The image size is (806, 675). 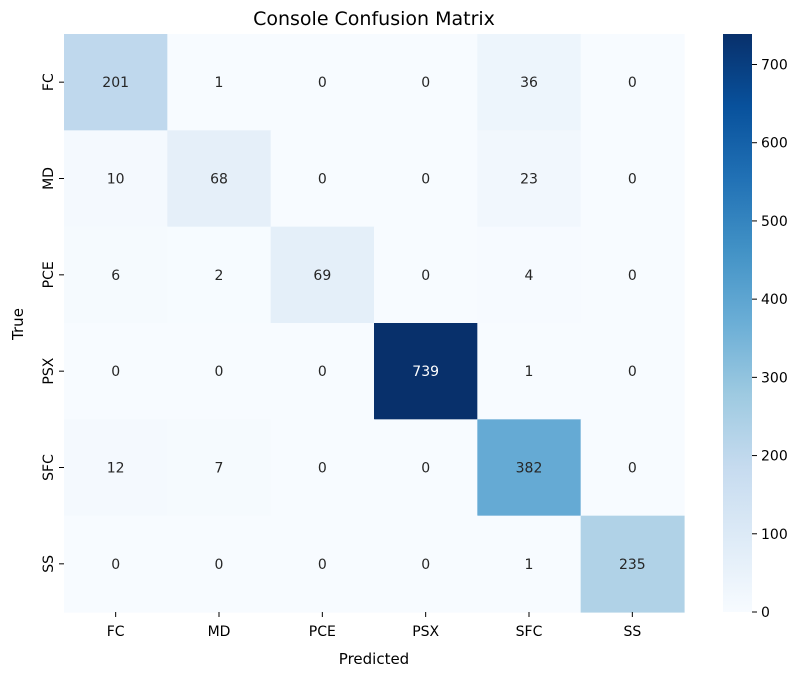 I want to click on colorbar-tick-label: 0, so click(x=765, y=613).